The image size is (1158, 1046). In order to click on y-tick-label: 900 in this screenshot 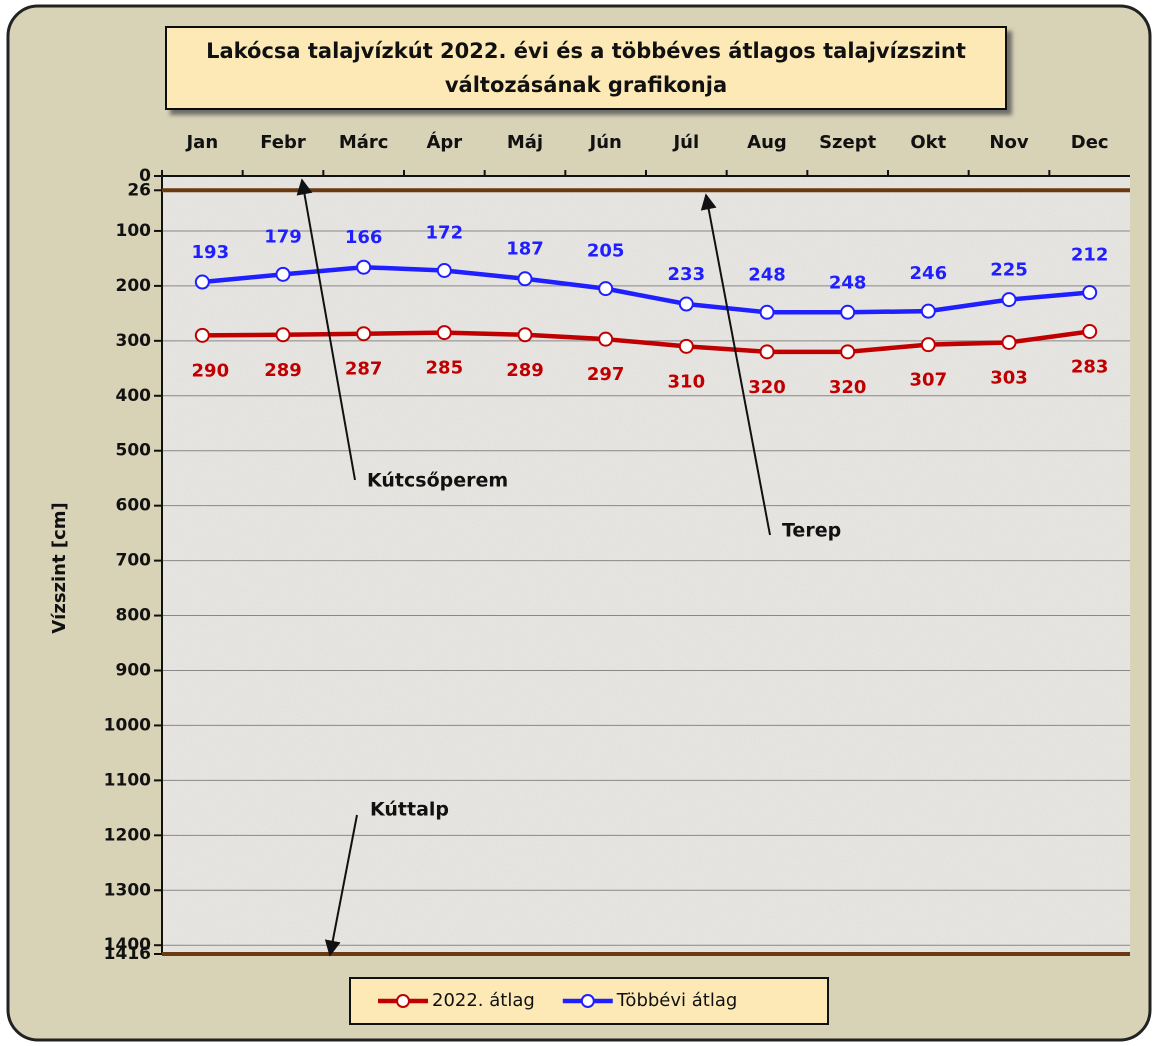, I will do `click(134, 670)`.